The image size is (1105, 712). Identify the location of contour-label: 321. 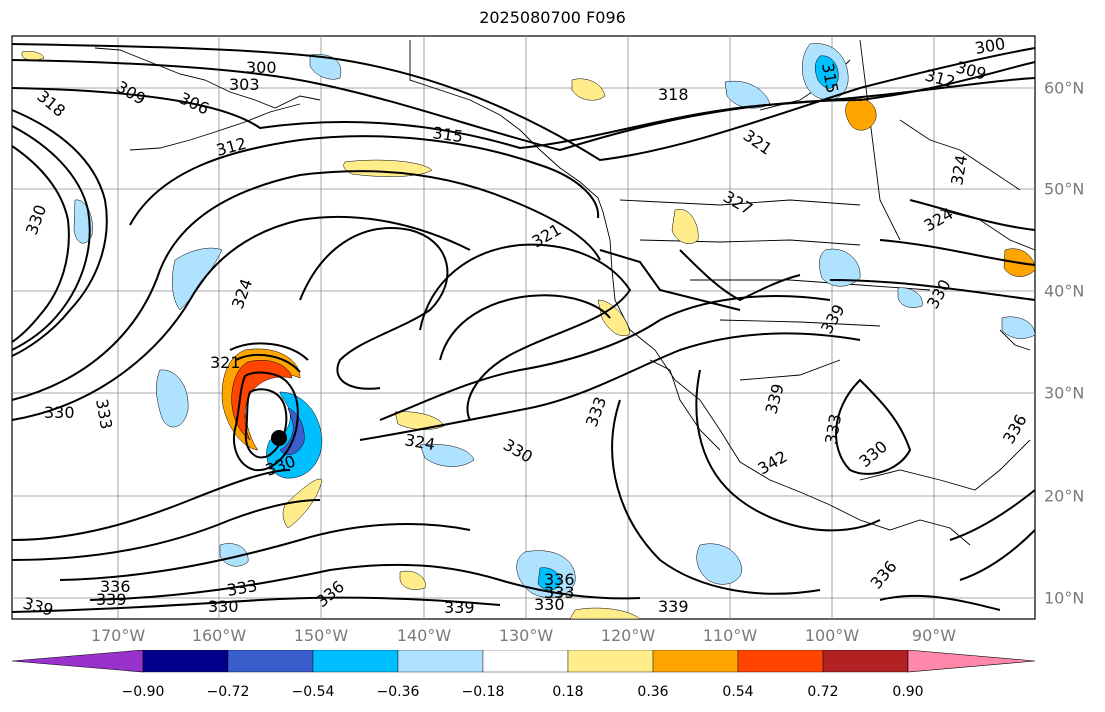
(225, 362).